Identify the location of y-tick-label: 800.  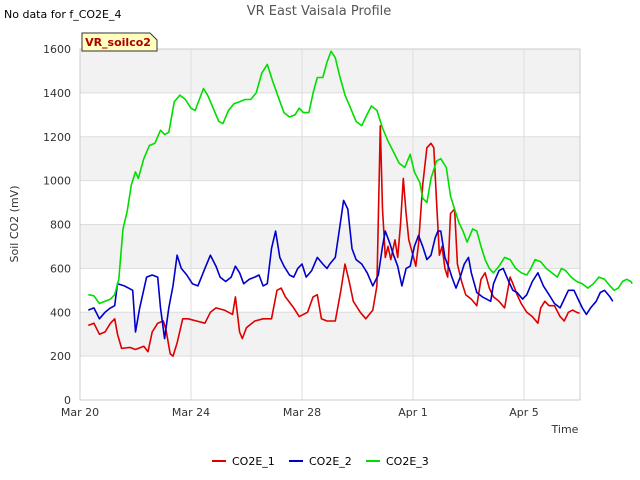
(60, 225).